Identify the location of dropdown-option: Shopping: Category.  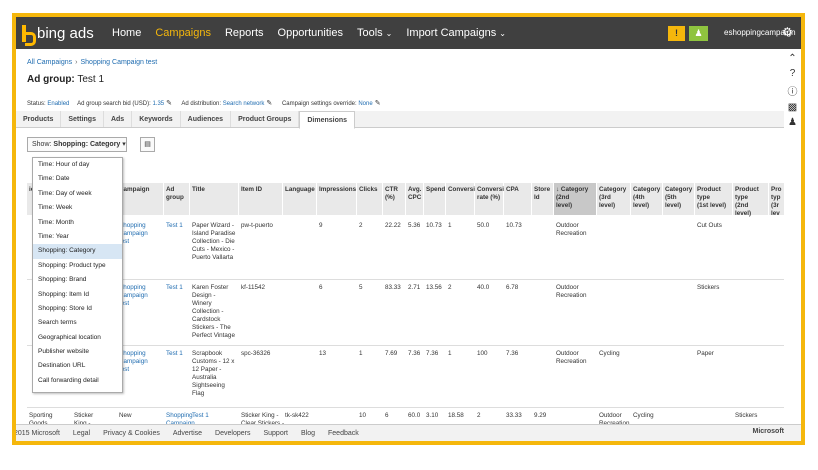
(77, 251).